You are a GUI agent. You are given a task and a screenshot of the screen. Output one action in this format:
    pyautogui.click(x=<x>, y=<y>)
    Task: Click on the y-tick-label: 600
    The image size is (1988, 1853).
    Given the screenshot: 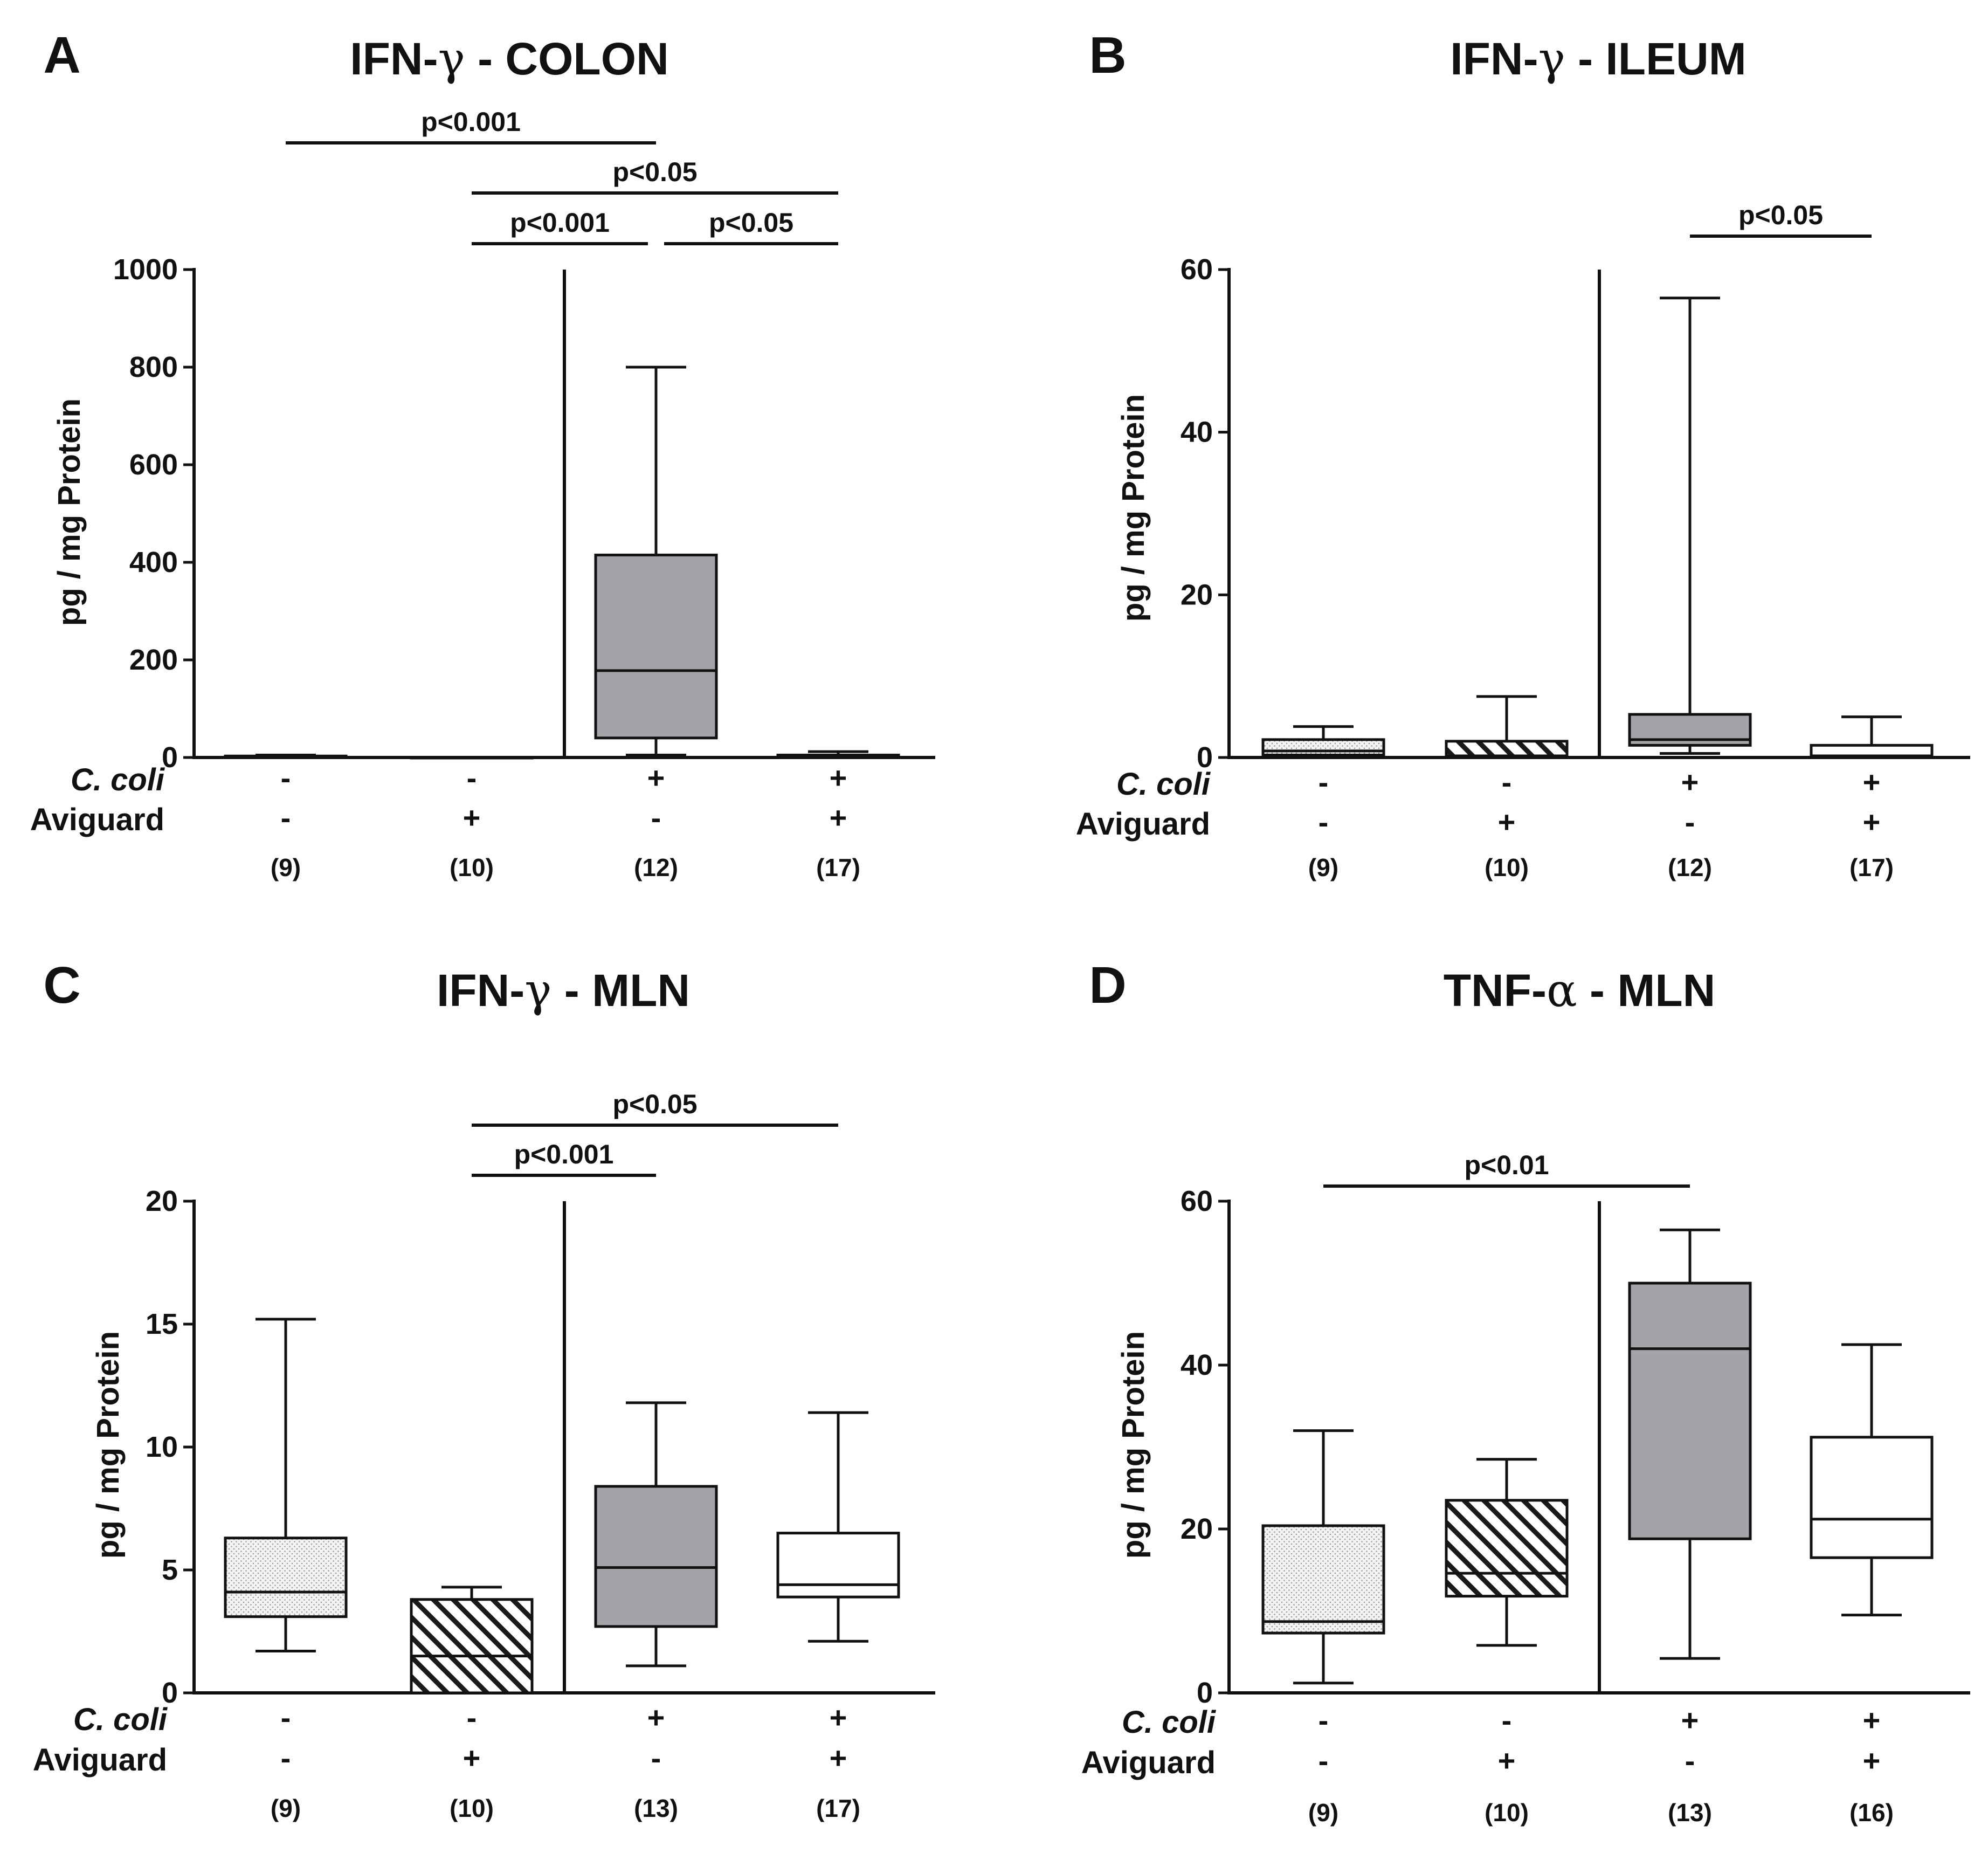 What is the action you would take?
    pyautogui.click(x=153, y=465)
    